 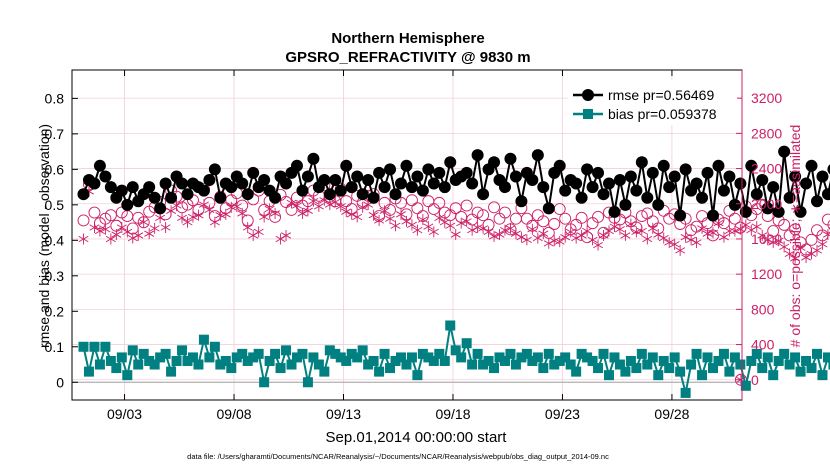 What do you see at coordinates (234, 414) in the screenshot?
I see `x-tick-label: 09/08` at bounding box center [234, 414].